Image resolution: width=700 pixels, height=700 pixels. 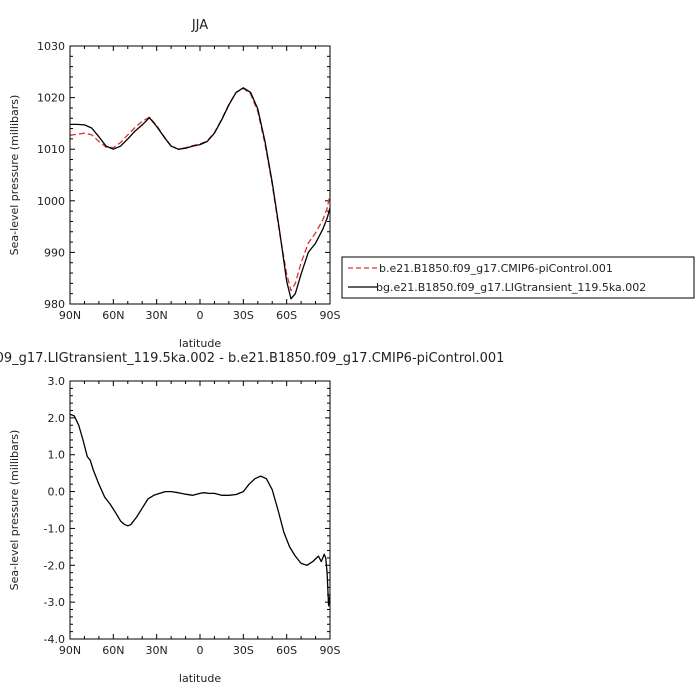 What do you see at coordinates (51, 201) in the screenshot?
I see `y-tick-label-top: 1000` at bounding box center [51, 201].